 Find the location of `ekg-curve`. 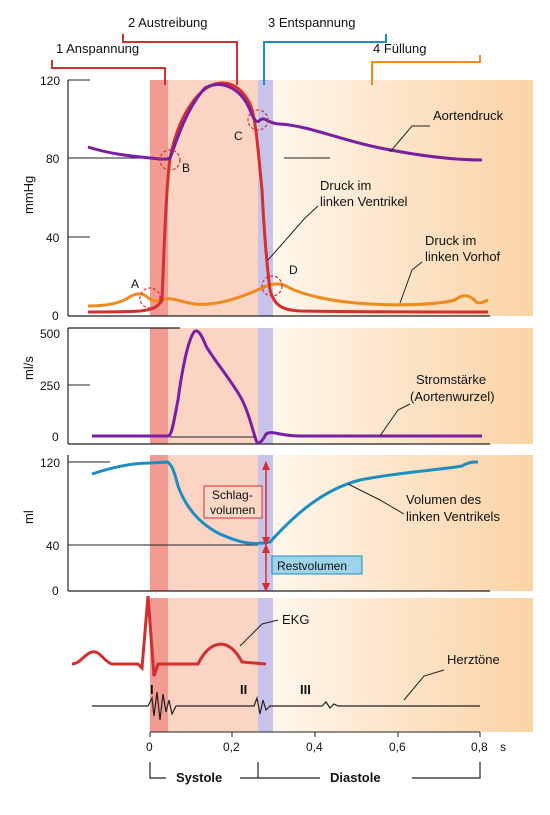

ekg-curve is located at coordinates (169, 636).